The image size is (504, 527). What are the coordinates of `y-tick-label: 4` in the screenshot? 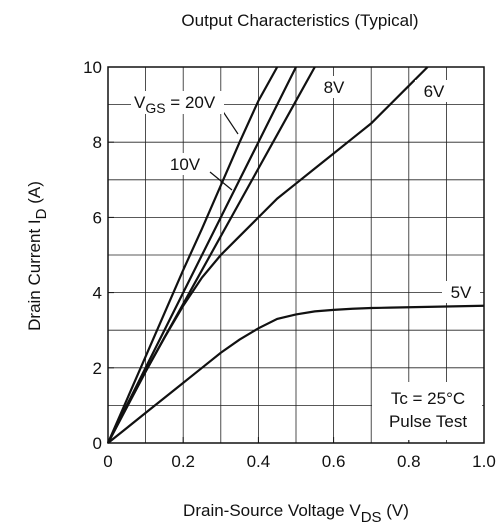 It's located at (97, 293).